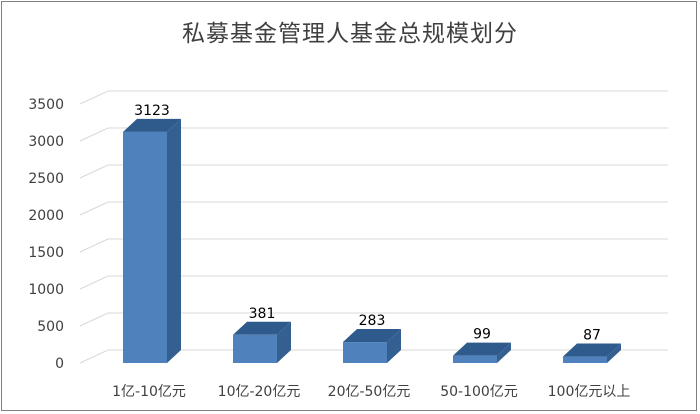 The image size is (700, 414). Describe the element at coordinates (592, 336) in the screenshot. I see `data-label: 87` at that location.